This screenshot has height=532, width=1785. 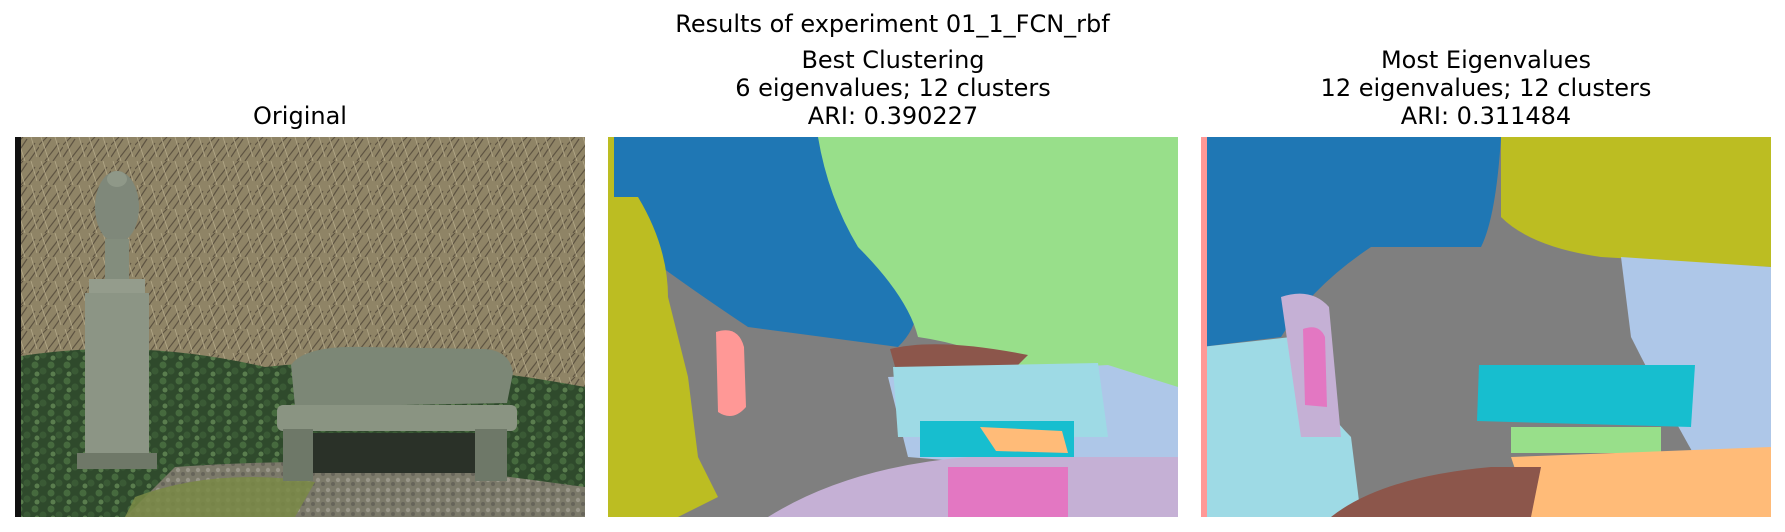 What do you see at coordinates (1586, 396) in the screenshot?
I see `cluster-cyan` at bounding box center [1586, 396].